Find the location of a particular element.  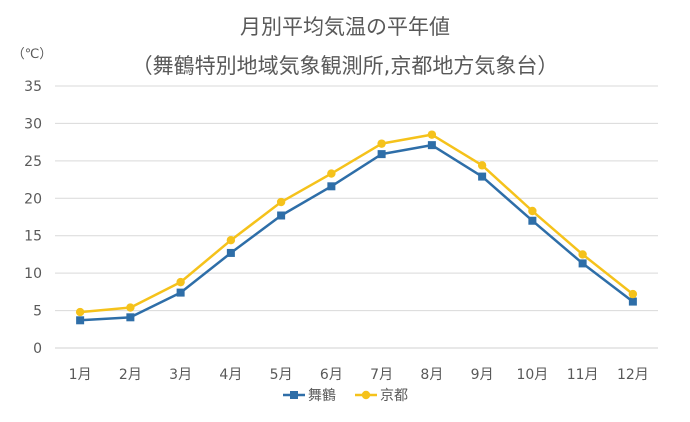

x-tick-label: 6月 is located at coordinates (331, 375).